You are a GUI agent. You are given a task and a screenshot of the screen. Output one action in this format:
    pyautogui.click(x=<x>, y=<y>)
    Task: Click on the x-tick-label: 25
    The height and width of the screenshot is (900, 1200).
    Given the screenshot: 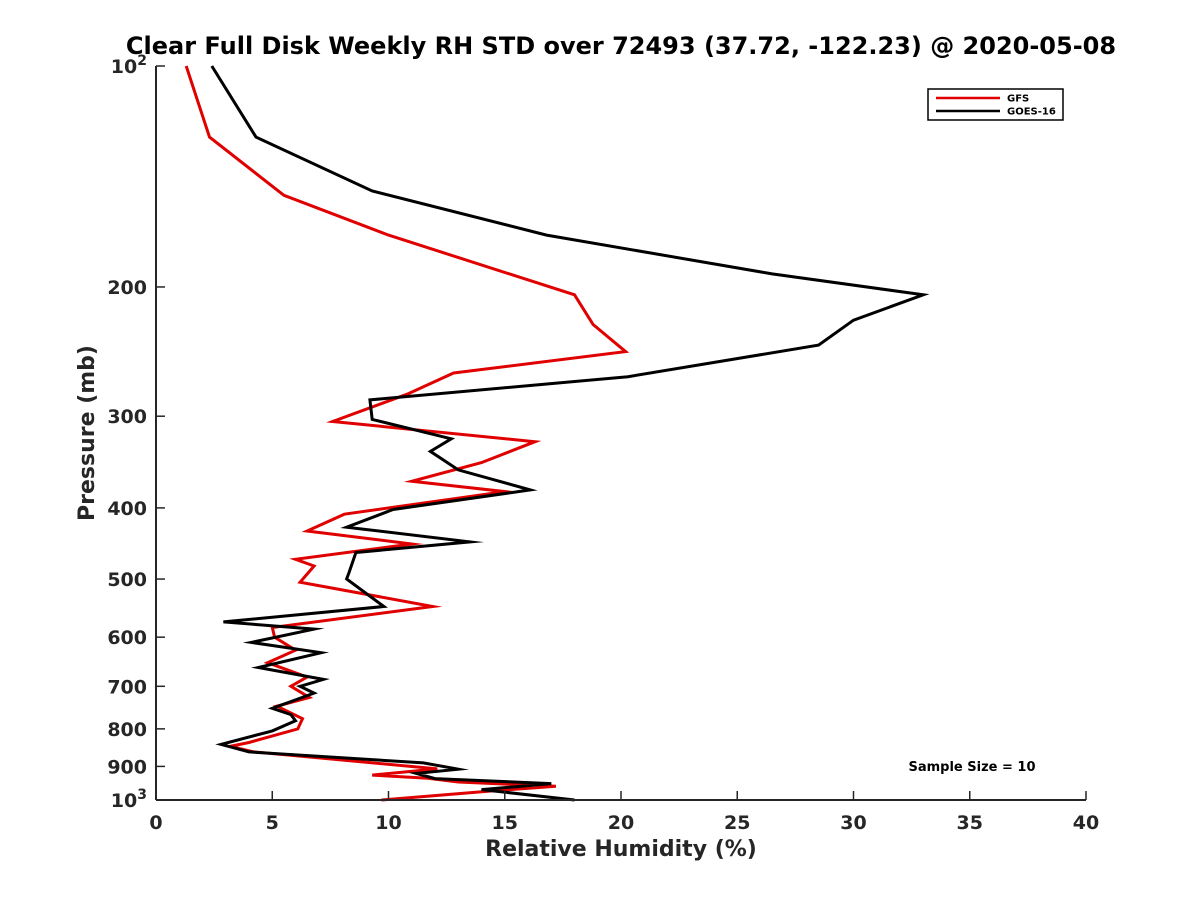 What is the action you would take?
    pyautogui.click(x=737, y=823)
    